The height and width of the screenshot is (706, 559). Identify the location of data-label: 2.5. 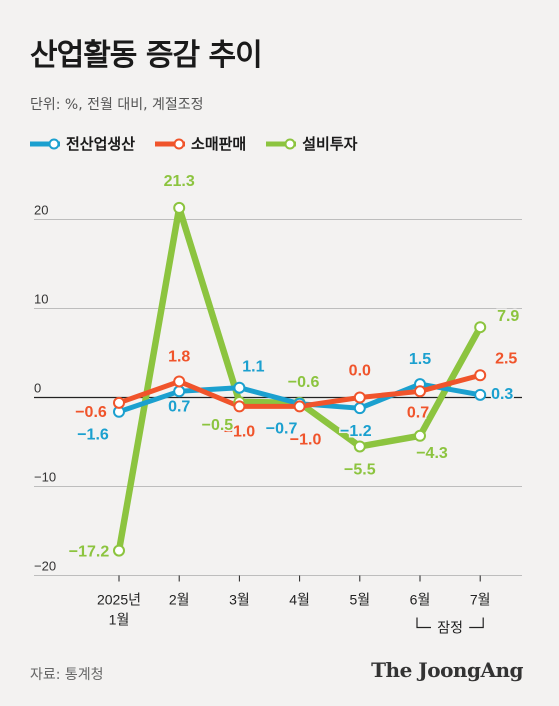
(506, 358).